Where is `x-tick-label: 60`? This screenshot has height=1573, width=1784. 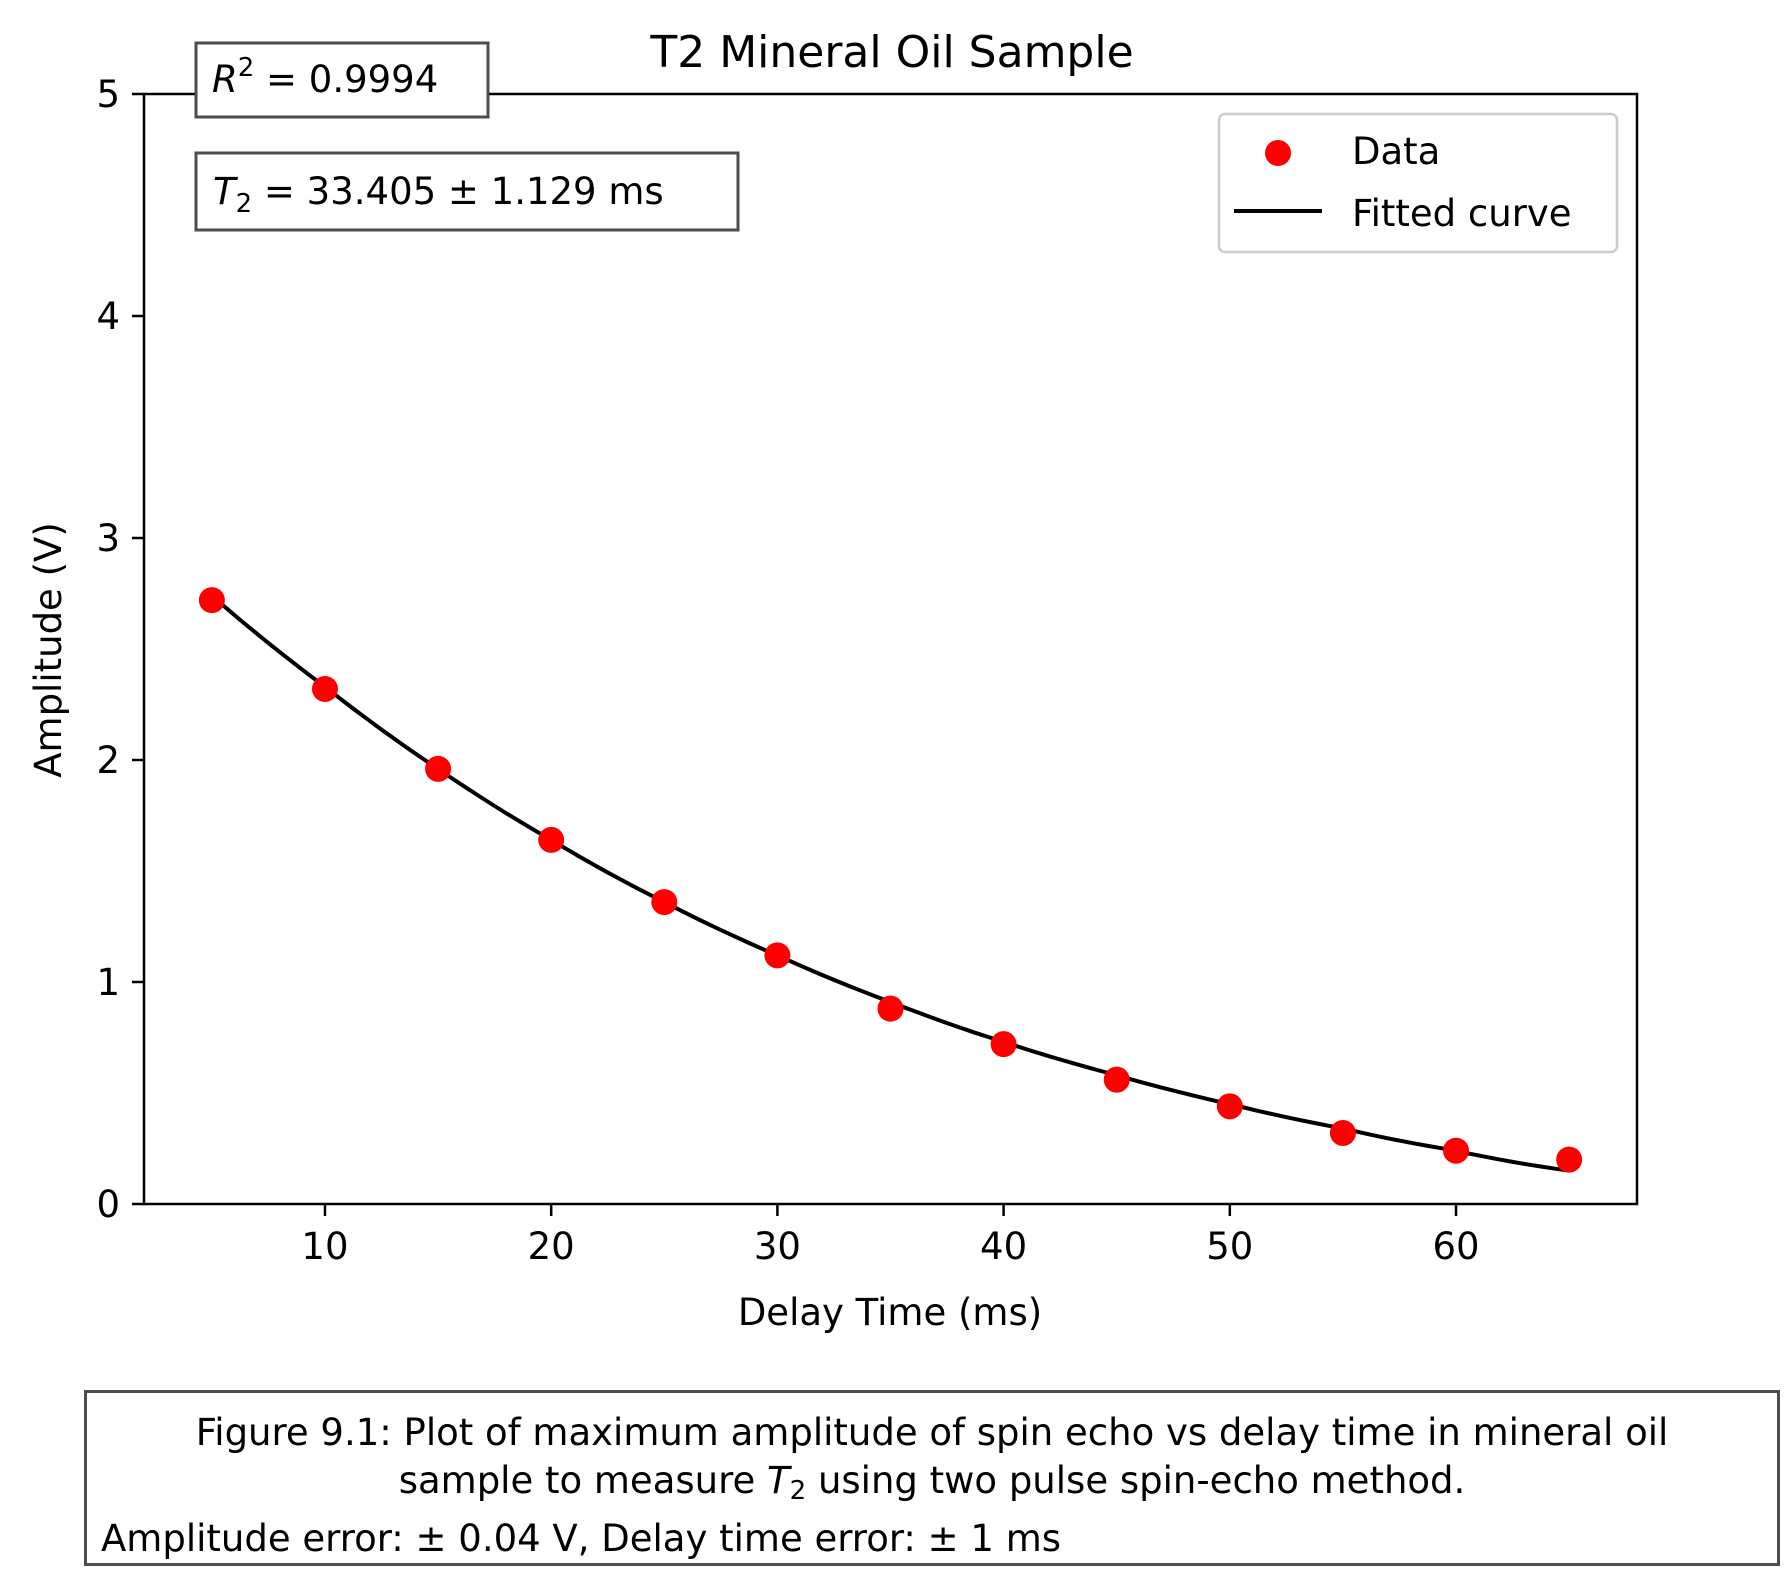
x-tick-label: 60 is located at coordinates (1455, 1246).